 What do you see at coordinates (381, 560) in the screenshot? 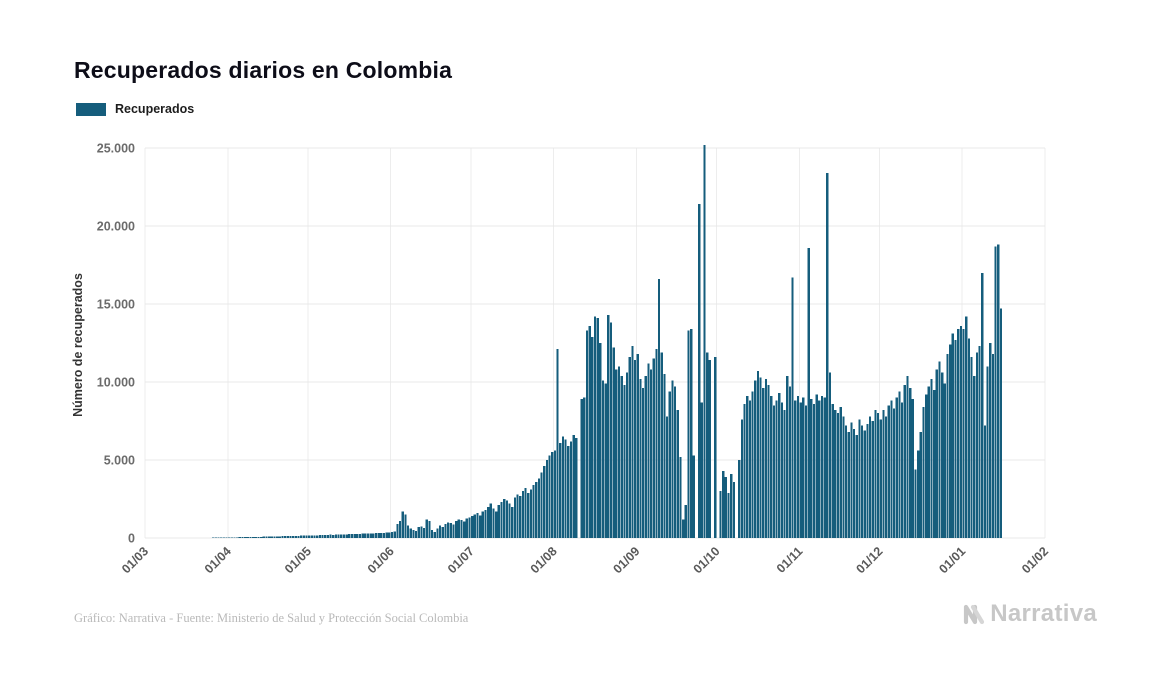
I see `x-tick-label: 01/06` at bounding box center [381, 560].